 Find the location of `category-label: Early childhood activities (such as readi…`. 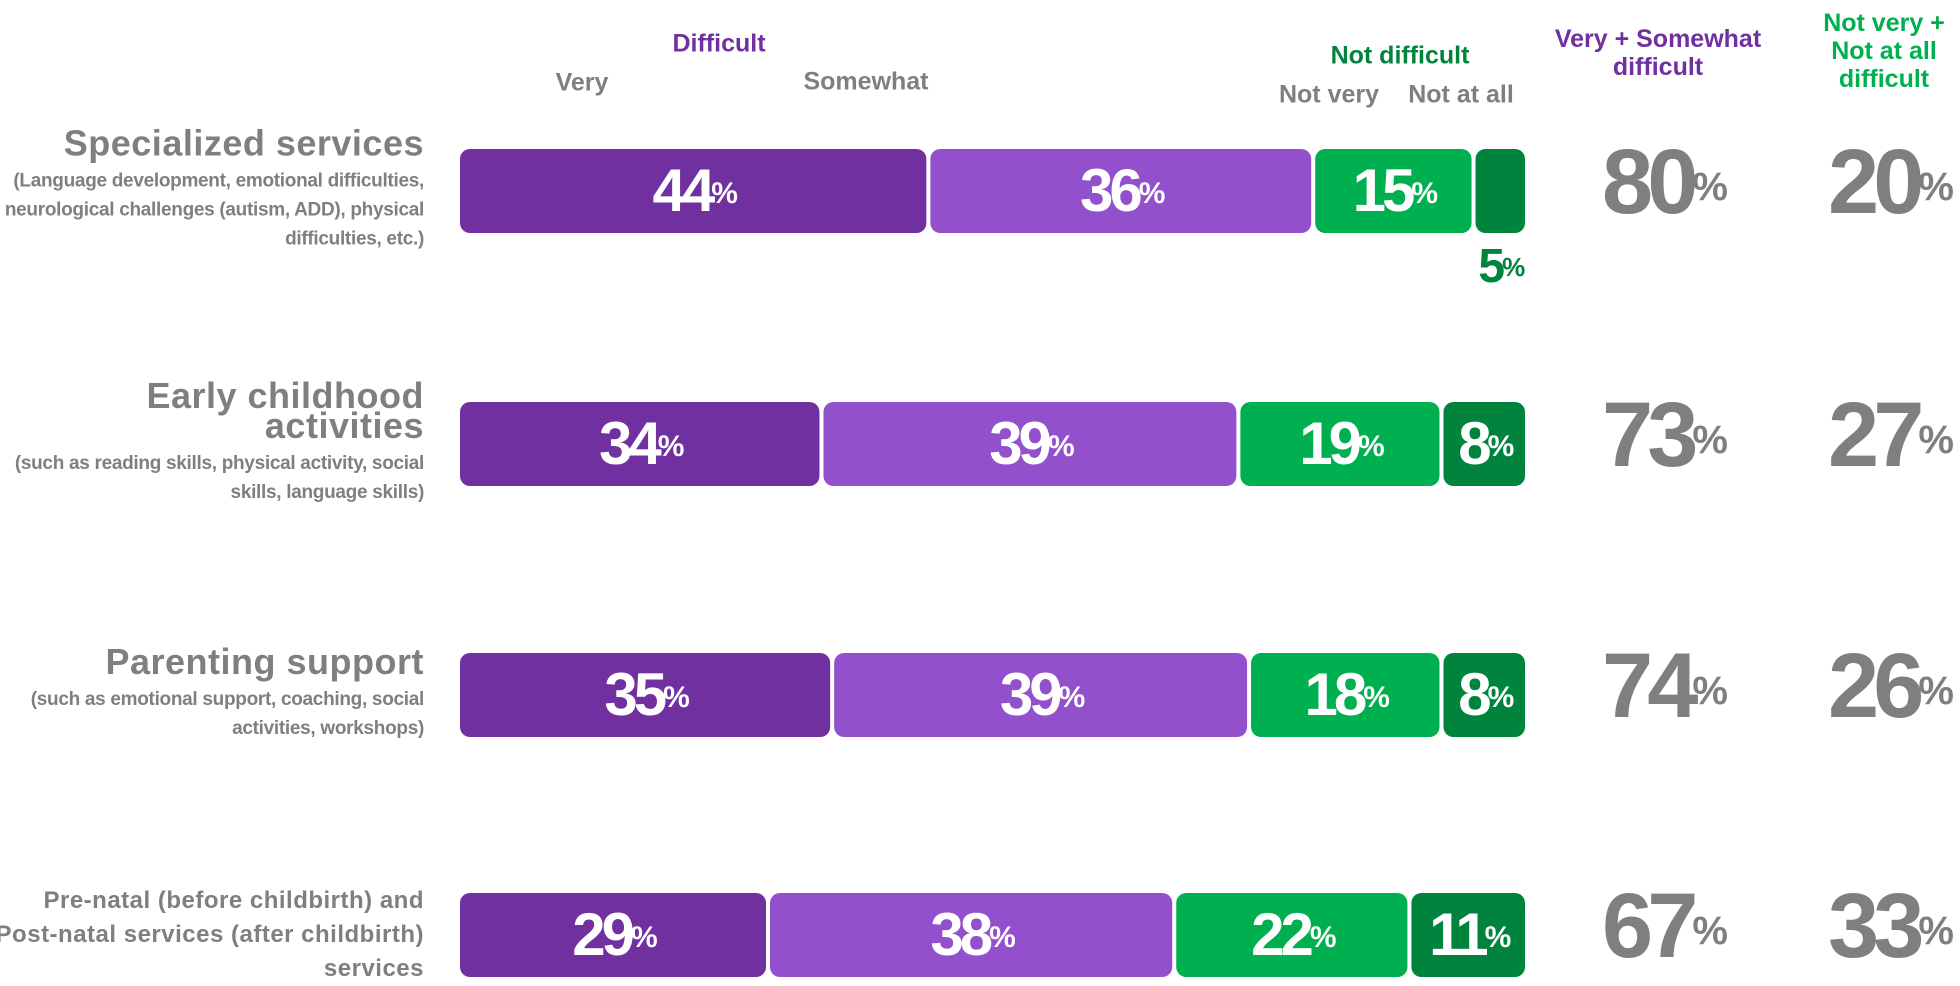

category-label: Early childhood activities (such as readi… is located at coordinates (212, 441).